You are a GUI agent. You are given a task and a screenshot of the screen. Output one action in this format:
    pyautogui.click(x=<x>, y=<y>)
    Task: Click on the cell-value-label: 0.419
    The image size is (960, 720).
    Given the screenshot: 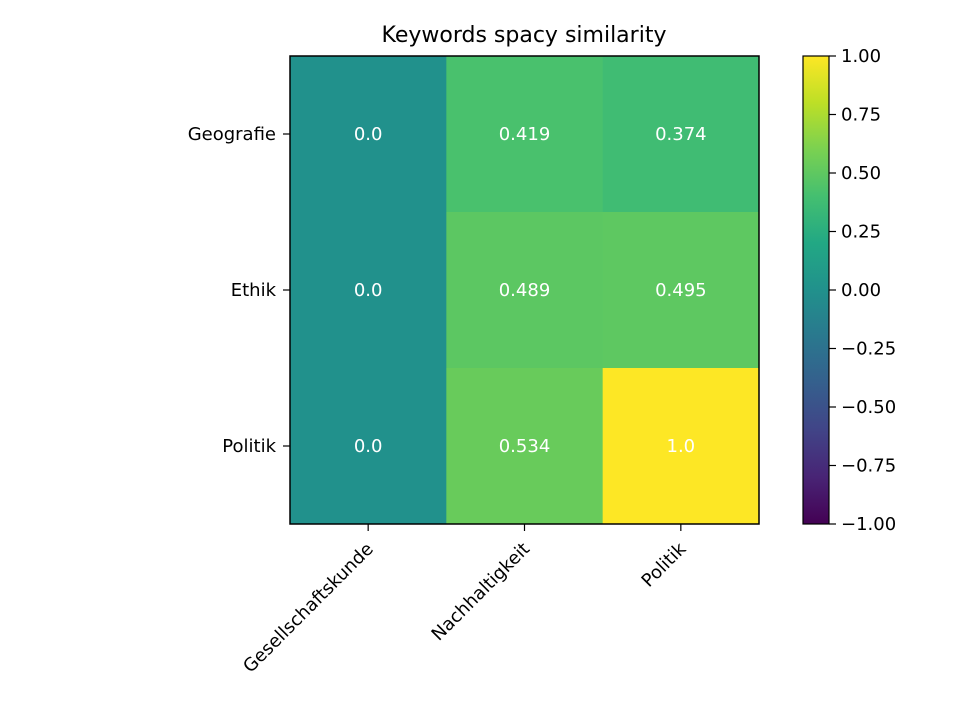 What is the action you would take?
    pyautogui.click(x=525, y=134)
    